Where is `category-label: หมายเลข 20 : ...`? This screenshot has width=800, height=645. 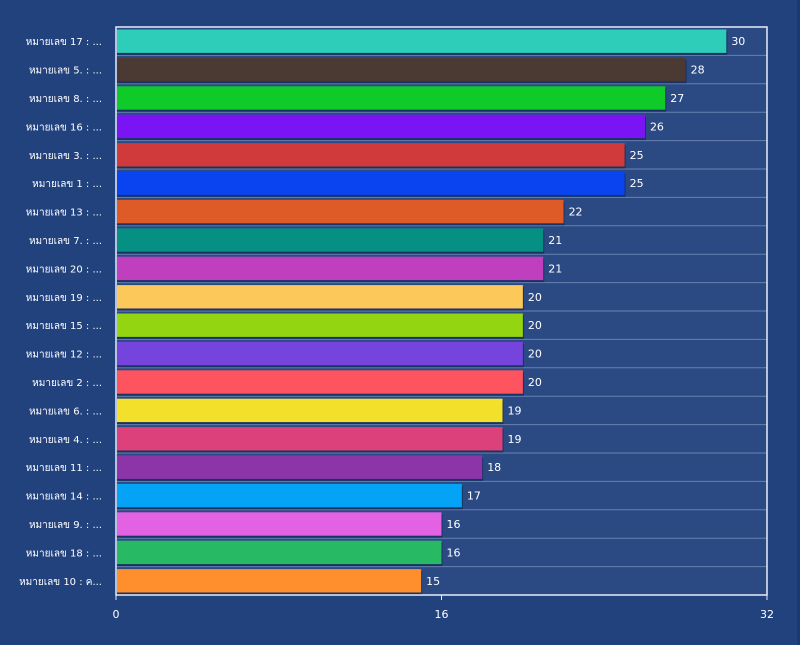 category-label: หมายเลข 20 : ... is located at coordinates (64, 269).